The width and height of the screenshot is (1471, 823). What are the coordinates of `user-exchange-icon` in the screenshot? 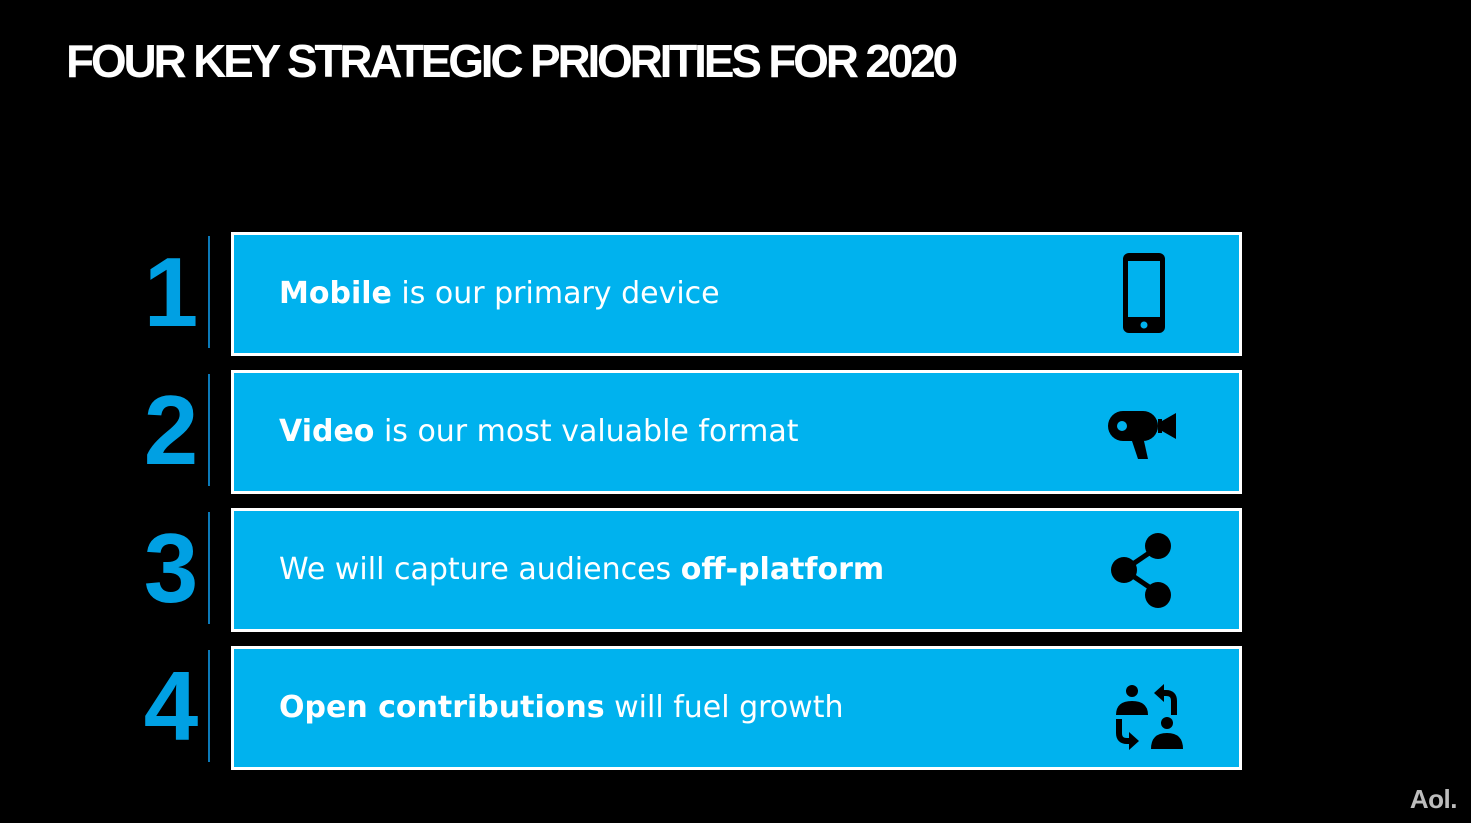 It's located at (1149, 717).